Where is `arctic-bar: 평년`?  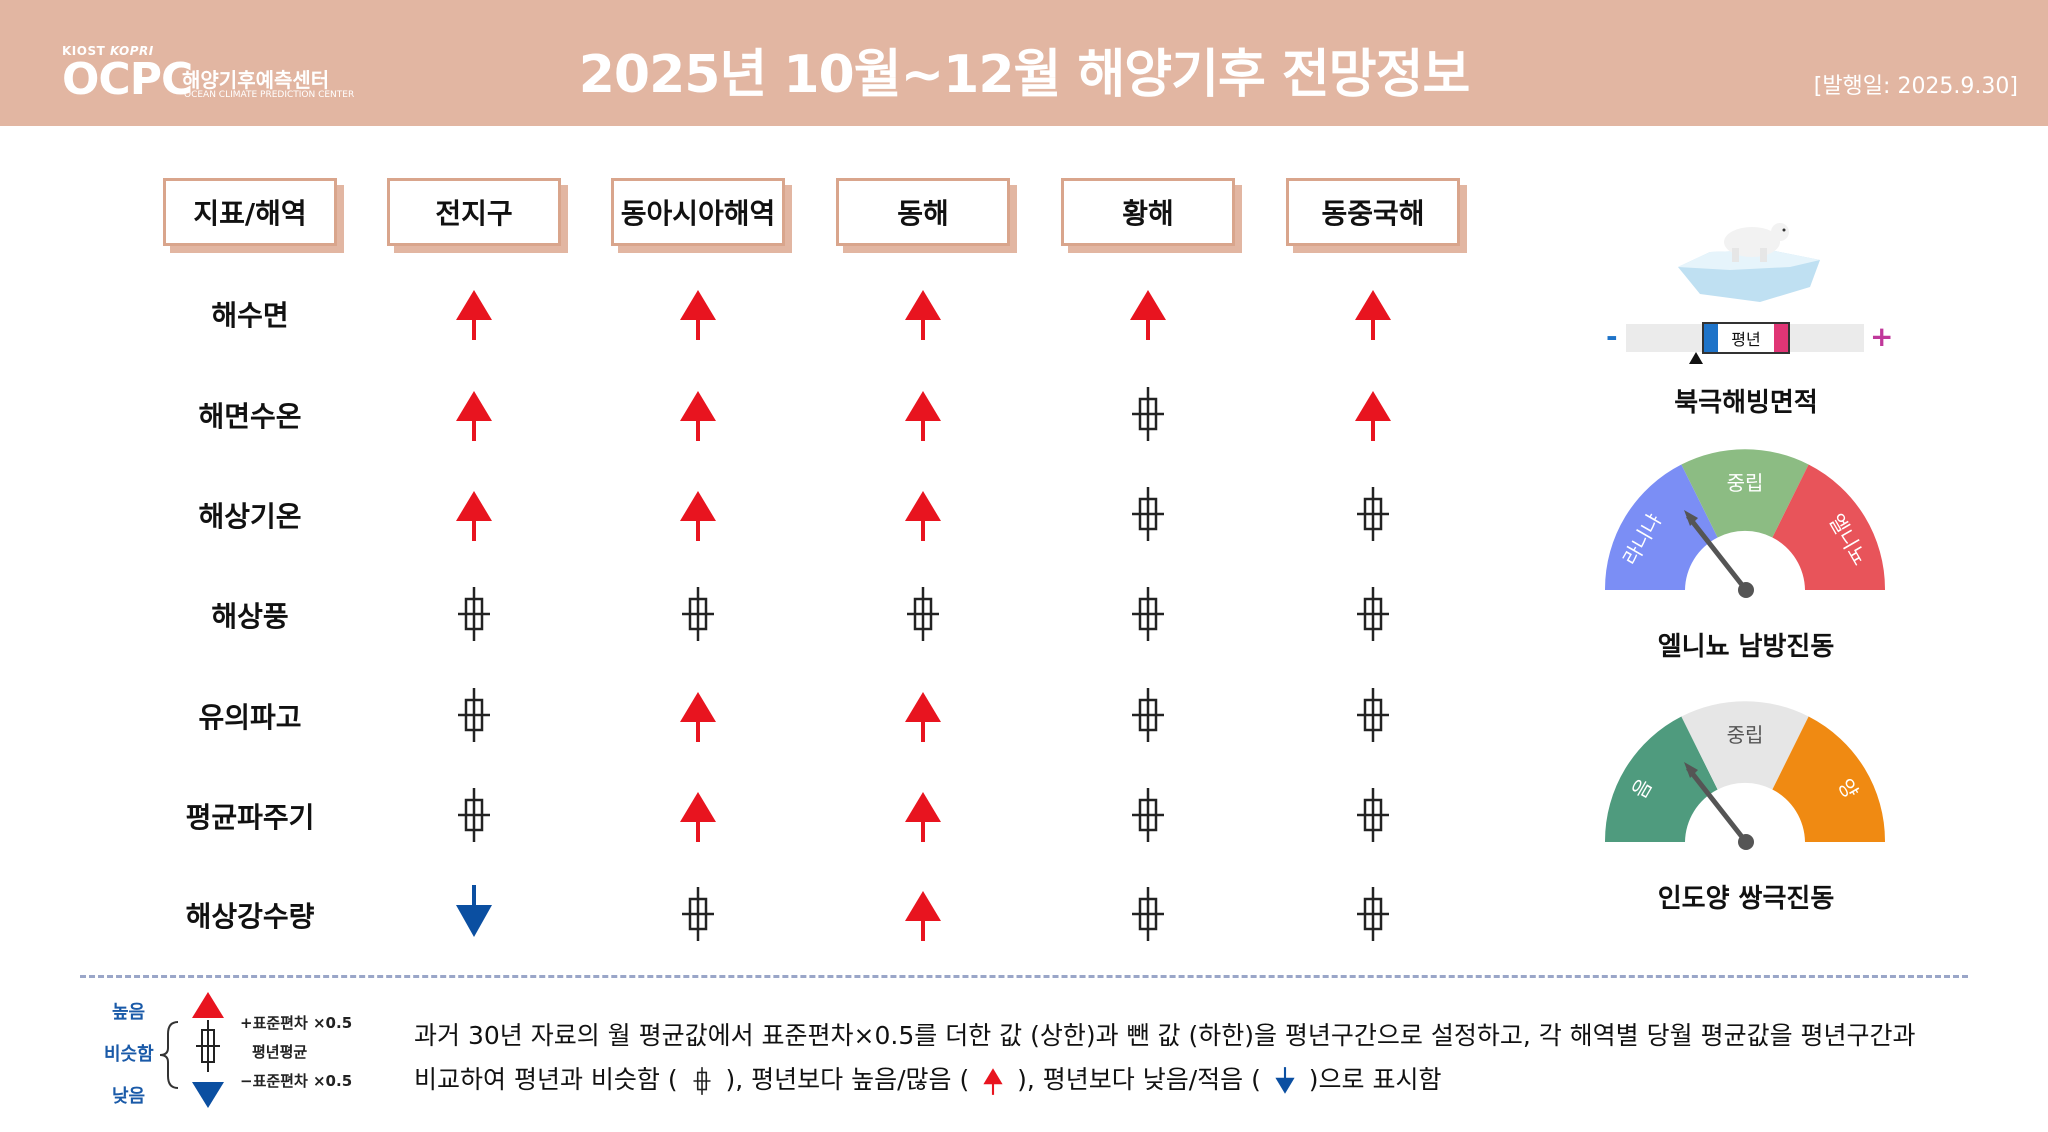 arctic-bar: 평년 is located at coordinates (1745, 338).